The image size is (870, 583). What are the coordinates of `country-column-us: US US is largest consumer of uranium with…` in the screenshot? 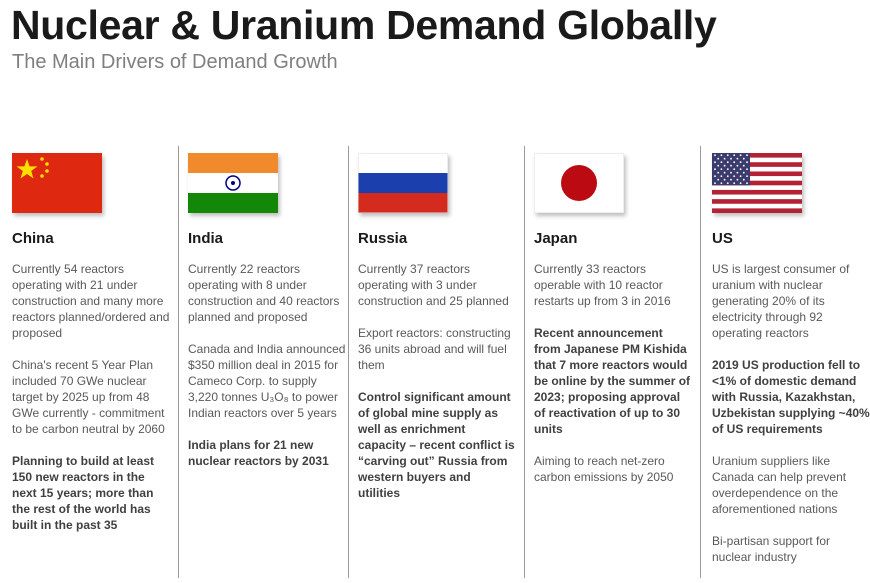 It's located at (791, 367).